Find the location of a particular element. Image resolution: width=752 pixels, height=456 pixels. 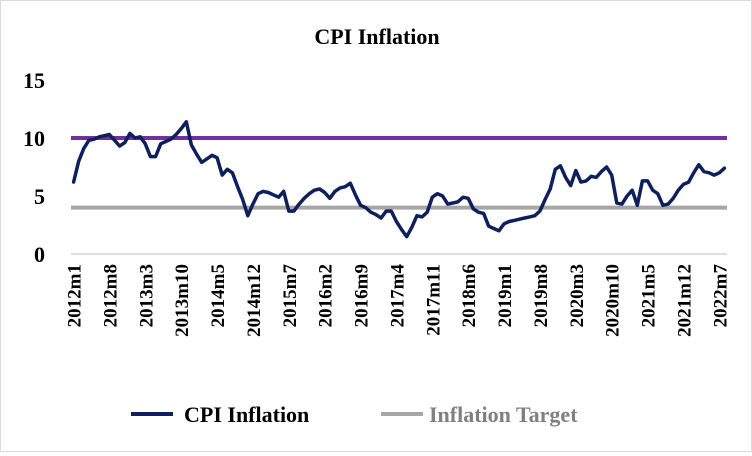

x-tick-label: 2015m7 is located at coordinates (290, 296).